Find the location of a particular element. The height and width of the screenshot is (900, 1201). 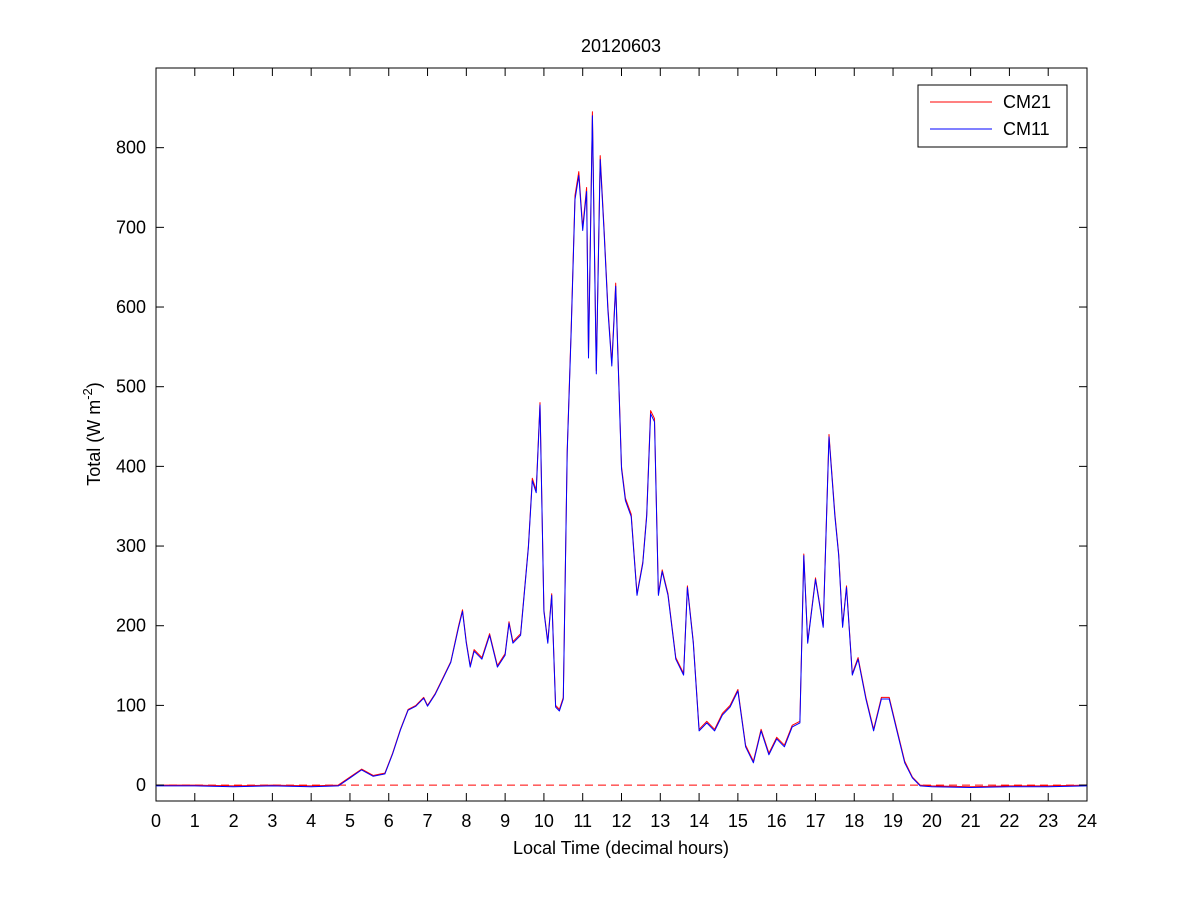

x-tick-label: 13 is located at coordinates (660, 821).